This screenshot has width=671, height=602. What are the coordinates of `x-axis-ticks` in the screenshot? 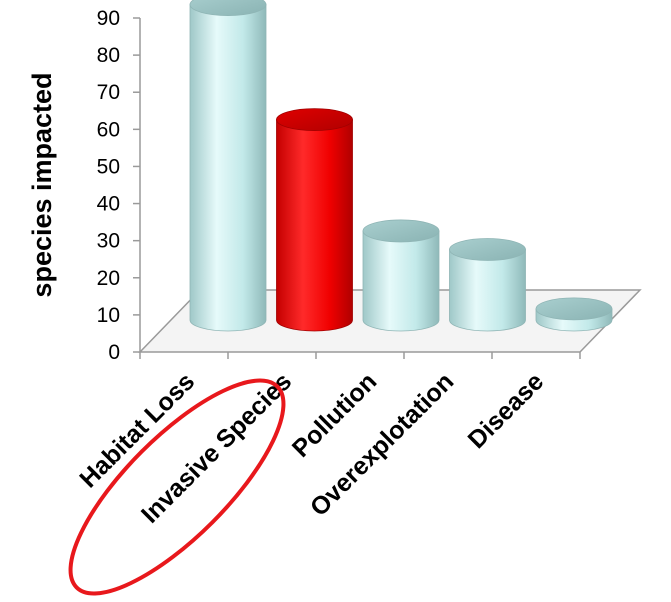 It's located at (360, 355).